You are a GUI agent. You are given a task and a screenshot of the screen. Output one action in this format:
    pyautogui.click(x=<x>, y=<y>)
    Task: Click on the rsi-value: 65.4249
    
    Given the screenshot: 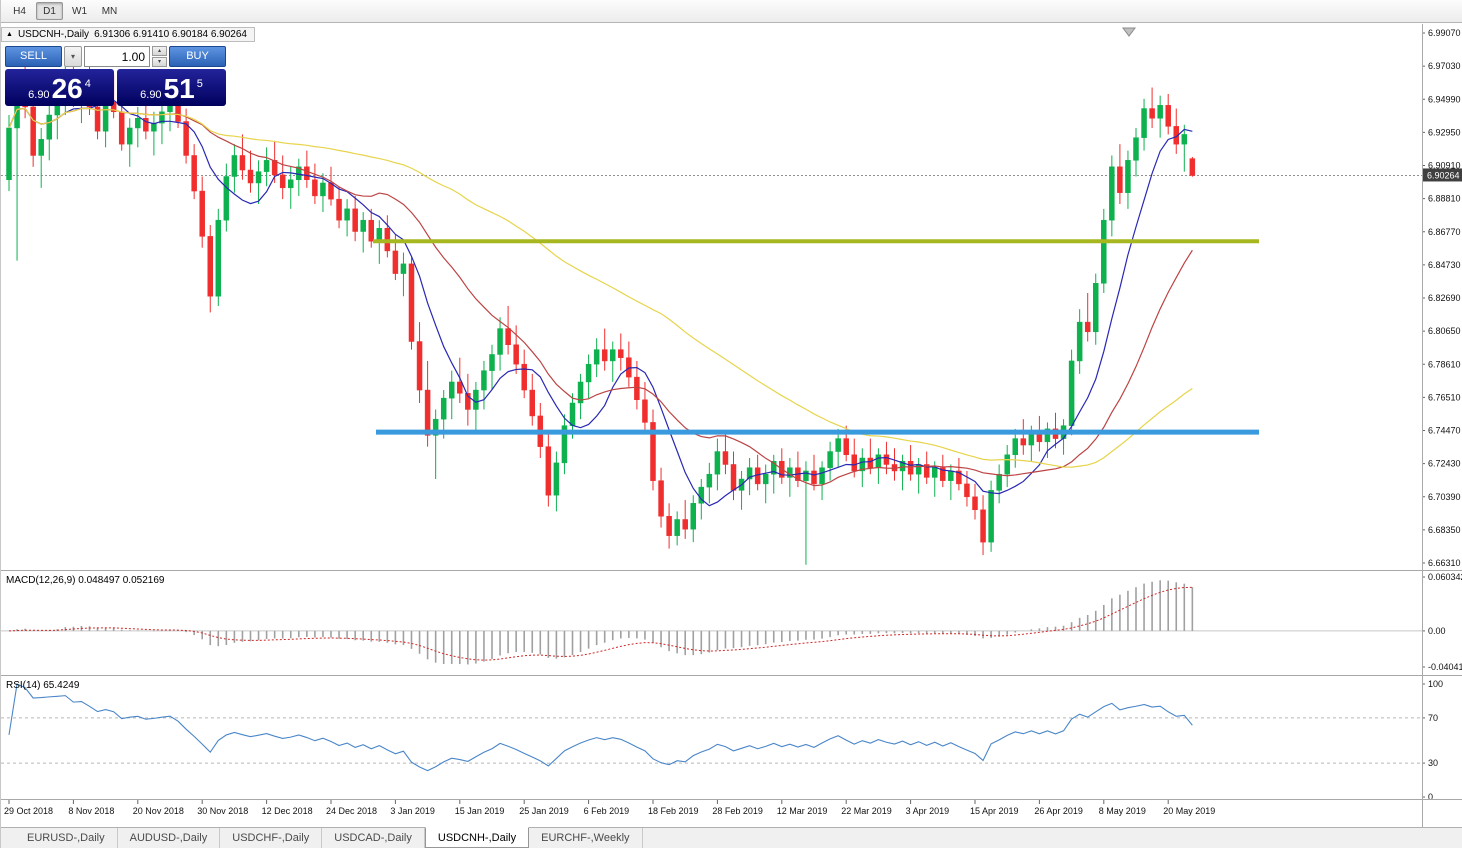 What is the action you would take?
    pyautogui.click(x=61, y=685)
    